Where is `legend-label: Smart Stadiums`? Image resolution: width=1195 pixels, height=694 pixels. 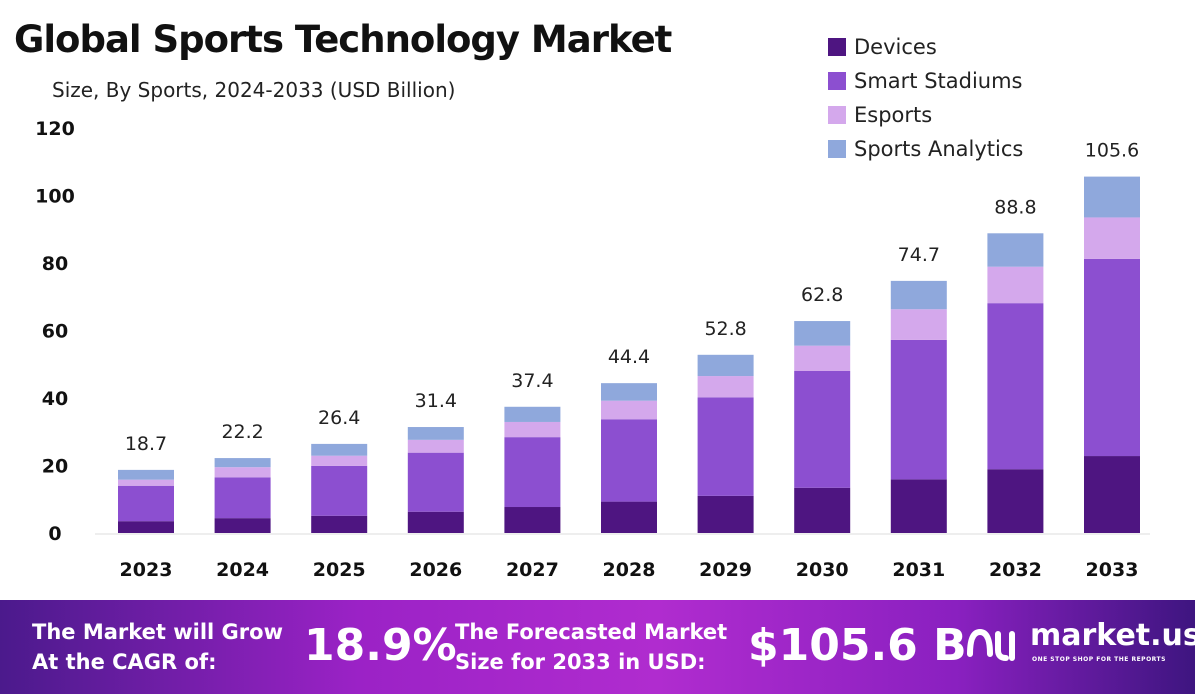 legend-label: Smart Stadiums is located at coordinates (938, 81).